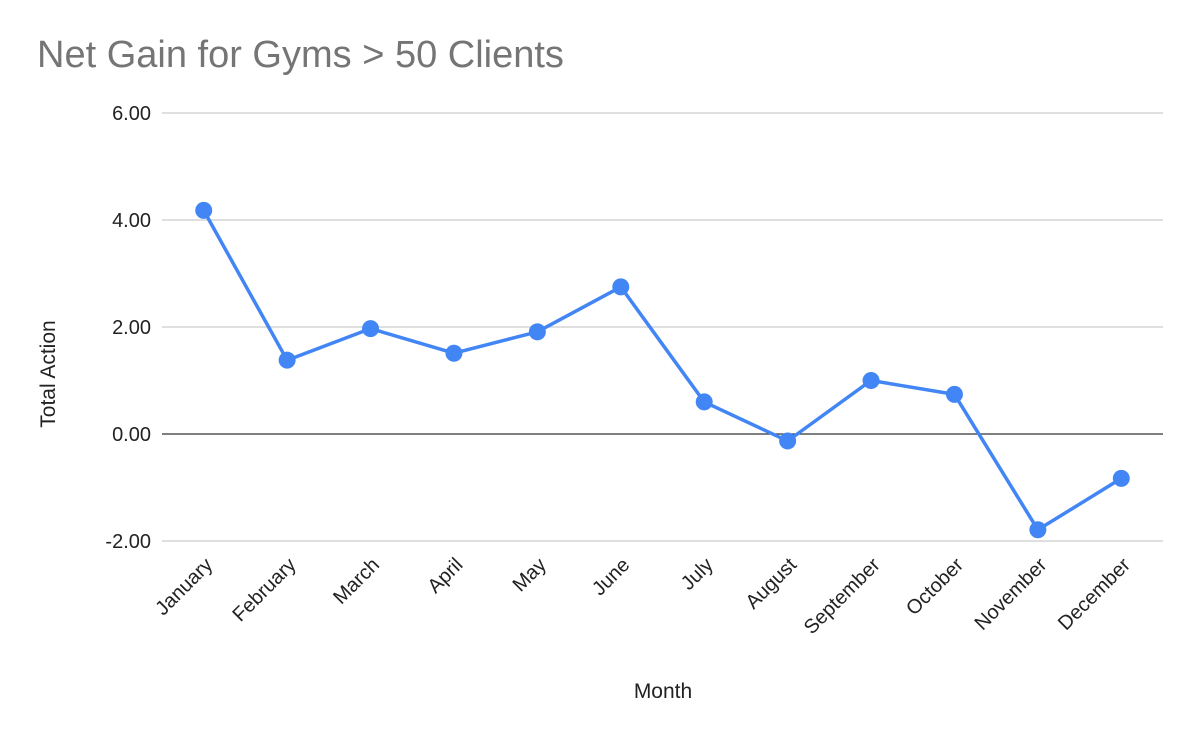 The image size is (1200, 742). Describe the element at coordinates (300, 55) in the screenshot. I see `chart-title: Net Gain for Gyms > 50 Clients` at that location.